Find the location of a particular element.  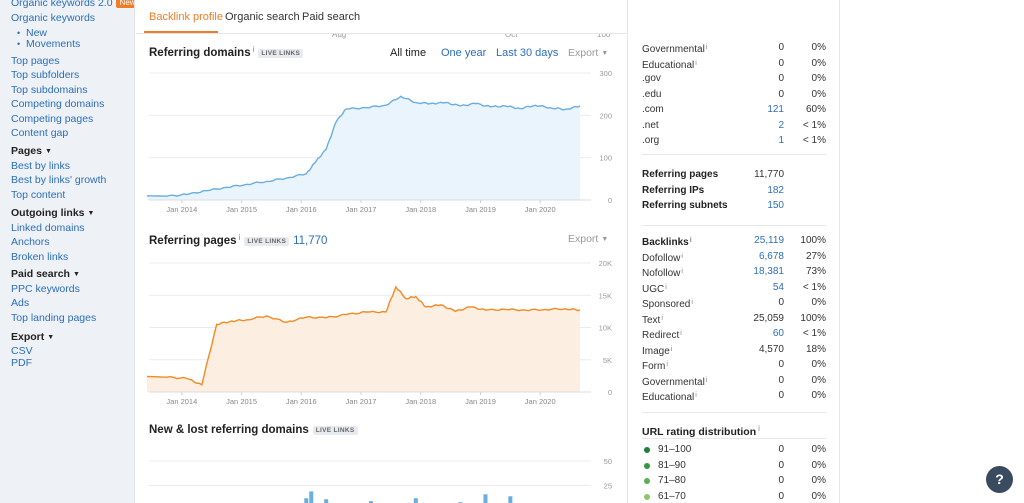

sidebar-section-export: Export ▼ is located at coordinates (32, 337).